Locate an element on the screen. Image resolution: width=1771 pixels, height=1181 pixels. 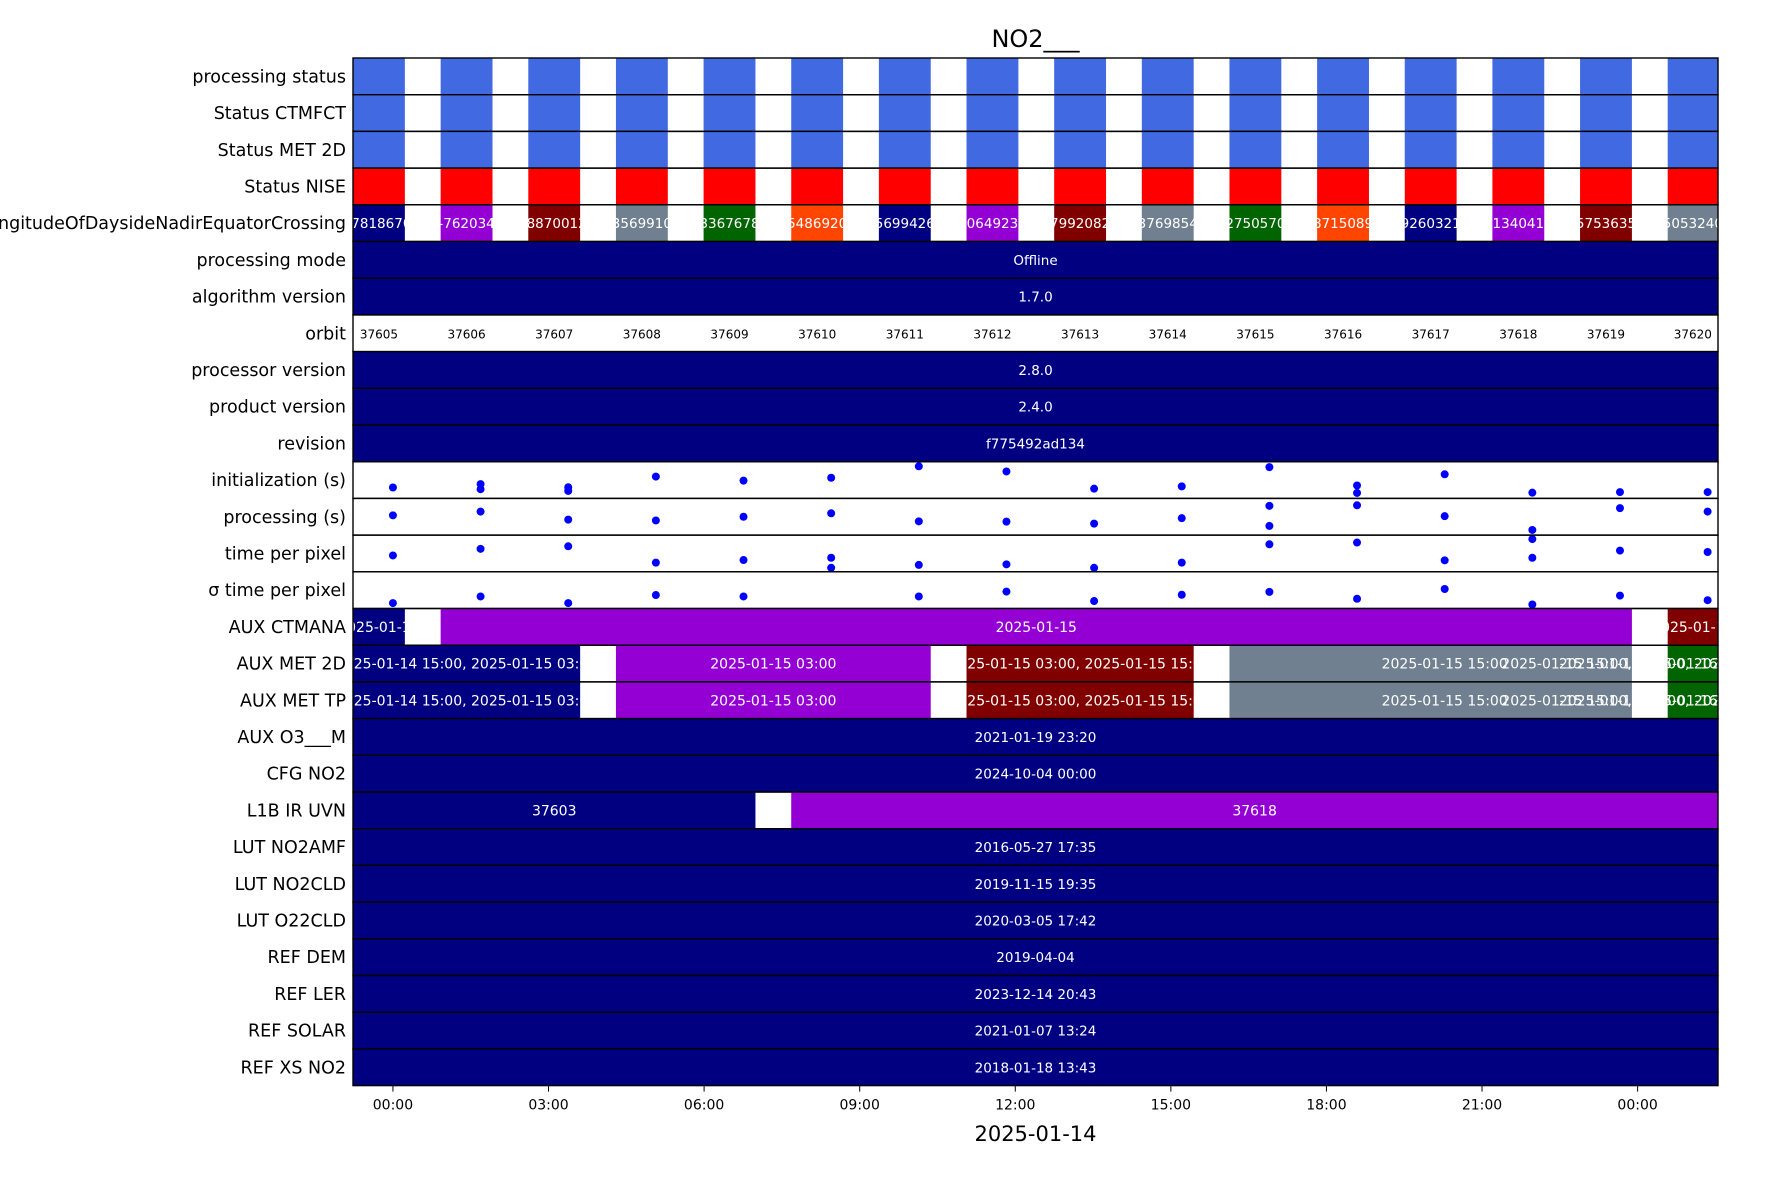
x-tick-label: 15:00 is located at coordinates (1171, 1106).